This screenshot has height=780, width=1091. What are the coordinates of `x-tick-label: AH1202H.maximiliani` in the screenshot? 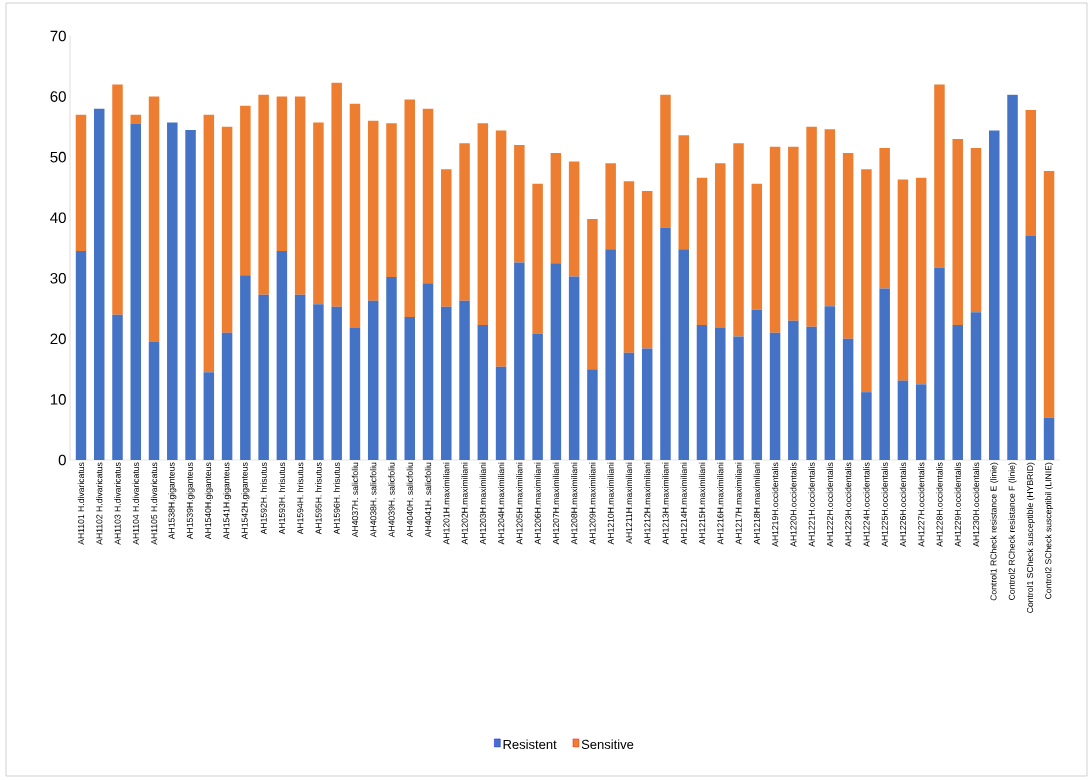 It's located at (464, 503).